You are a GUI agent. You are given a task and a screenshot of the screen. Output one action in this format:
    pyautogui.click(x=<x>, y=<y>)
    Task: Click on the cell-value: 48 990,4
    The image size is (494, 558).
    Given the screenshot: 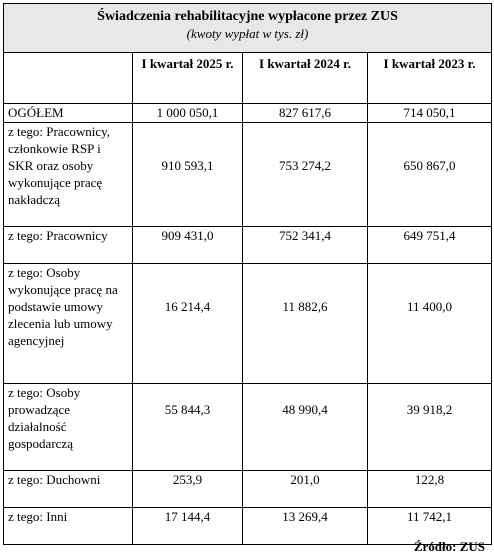 What is the action you would take?
    pyautogui.click(x=305, y=427)
    